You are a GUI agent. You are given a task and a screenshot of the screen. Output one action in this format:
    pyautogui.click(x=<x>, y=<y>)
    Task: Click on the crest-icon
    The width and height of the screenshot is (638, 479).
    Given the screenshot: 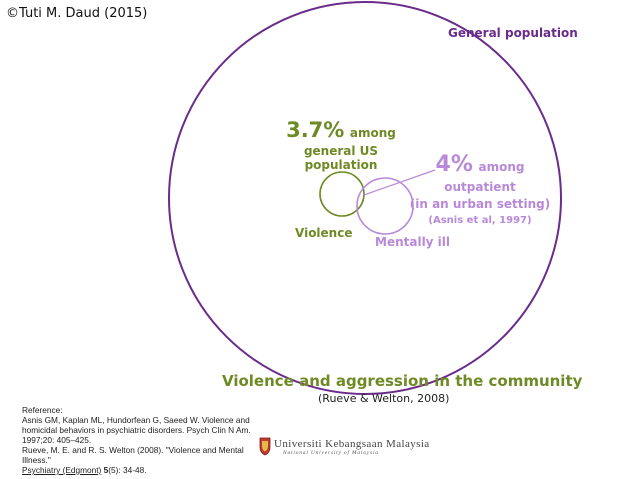 What is the action you would take?
    pyautogui.click(x=265, y=446)
    